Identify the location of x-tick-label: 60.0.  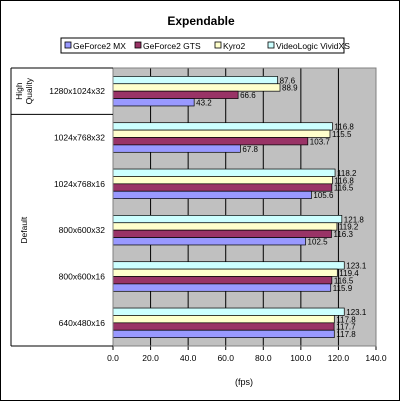
(225, 358).